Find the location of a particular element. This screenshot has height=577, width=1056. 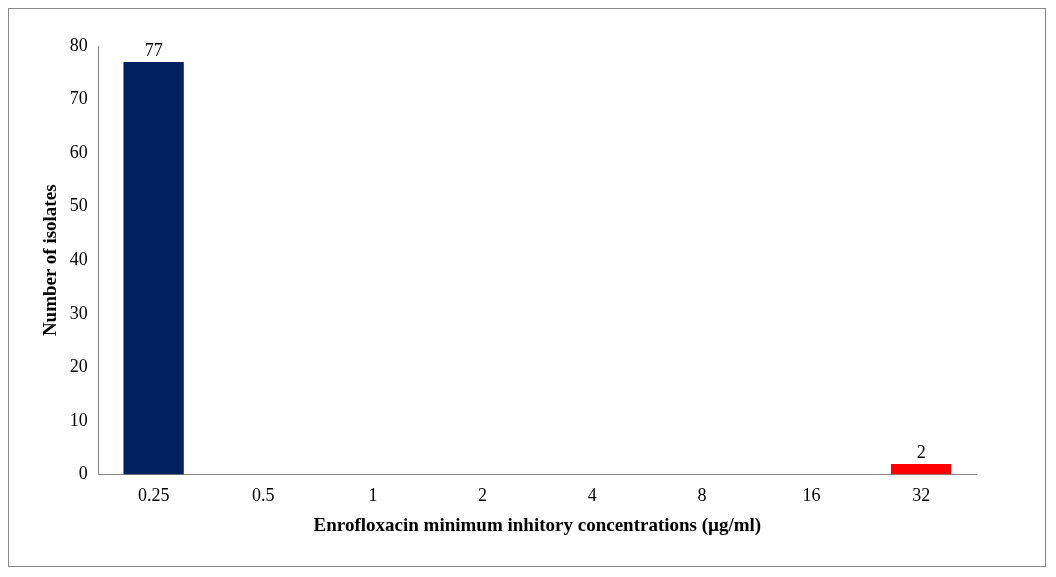

x-tick-label: 4 is located at coordinates (592, 495).